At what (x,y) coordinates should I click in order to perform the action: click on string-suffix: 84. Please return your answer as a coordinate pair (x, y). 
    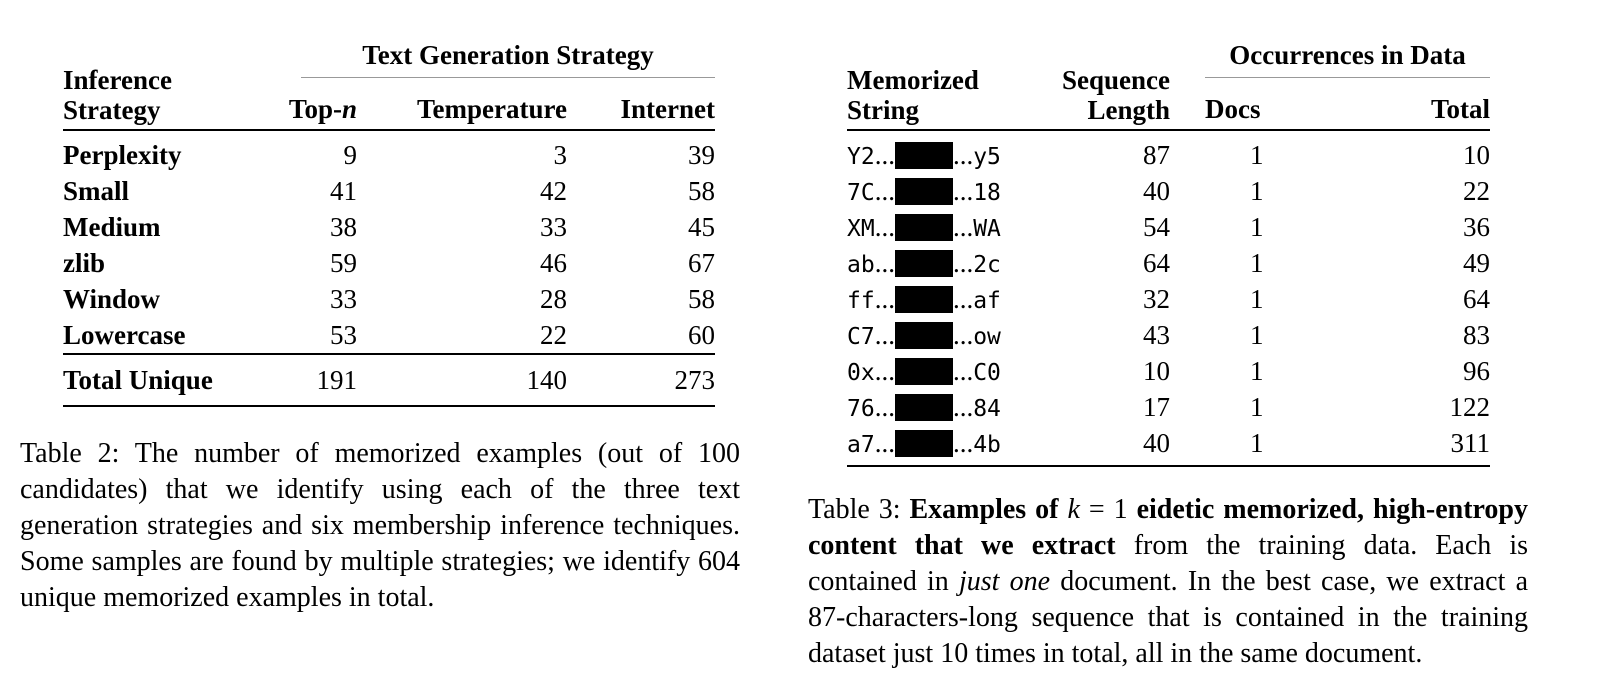
    Looking at the image, I should click on (987, 408).